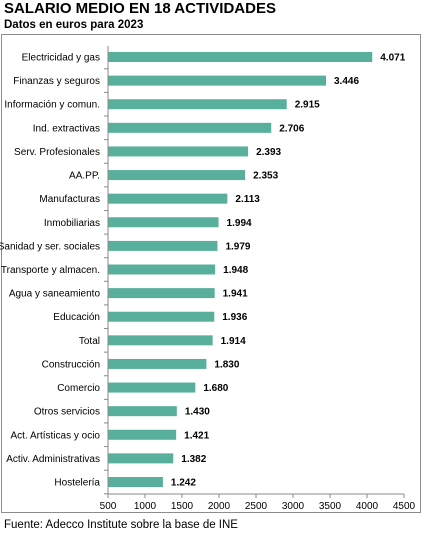 This screenshot has height=535, width=424. What do you see at coordinates (346, 81) in the screenshot?
I see `data-label: 3.446` at bounding box center [346, 81].